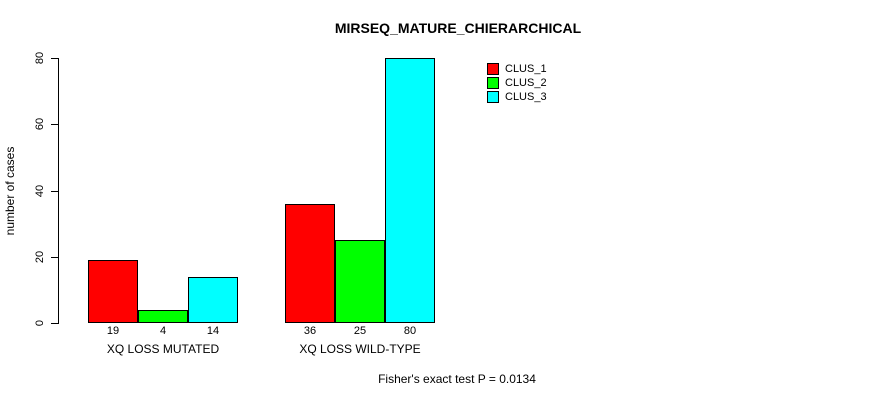  I want to click on chart-title: MIRSEQ_MATURE_CHIERARCHICAL, so click(458, 28).